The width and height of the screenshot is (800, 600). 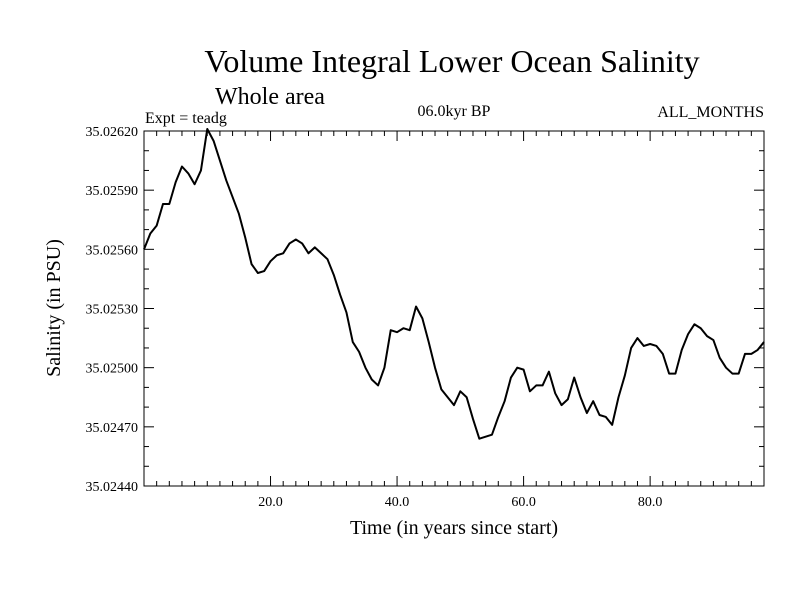 I want to click on x-tick-label: 60.0, so click(x=523, y=502).